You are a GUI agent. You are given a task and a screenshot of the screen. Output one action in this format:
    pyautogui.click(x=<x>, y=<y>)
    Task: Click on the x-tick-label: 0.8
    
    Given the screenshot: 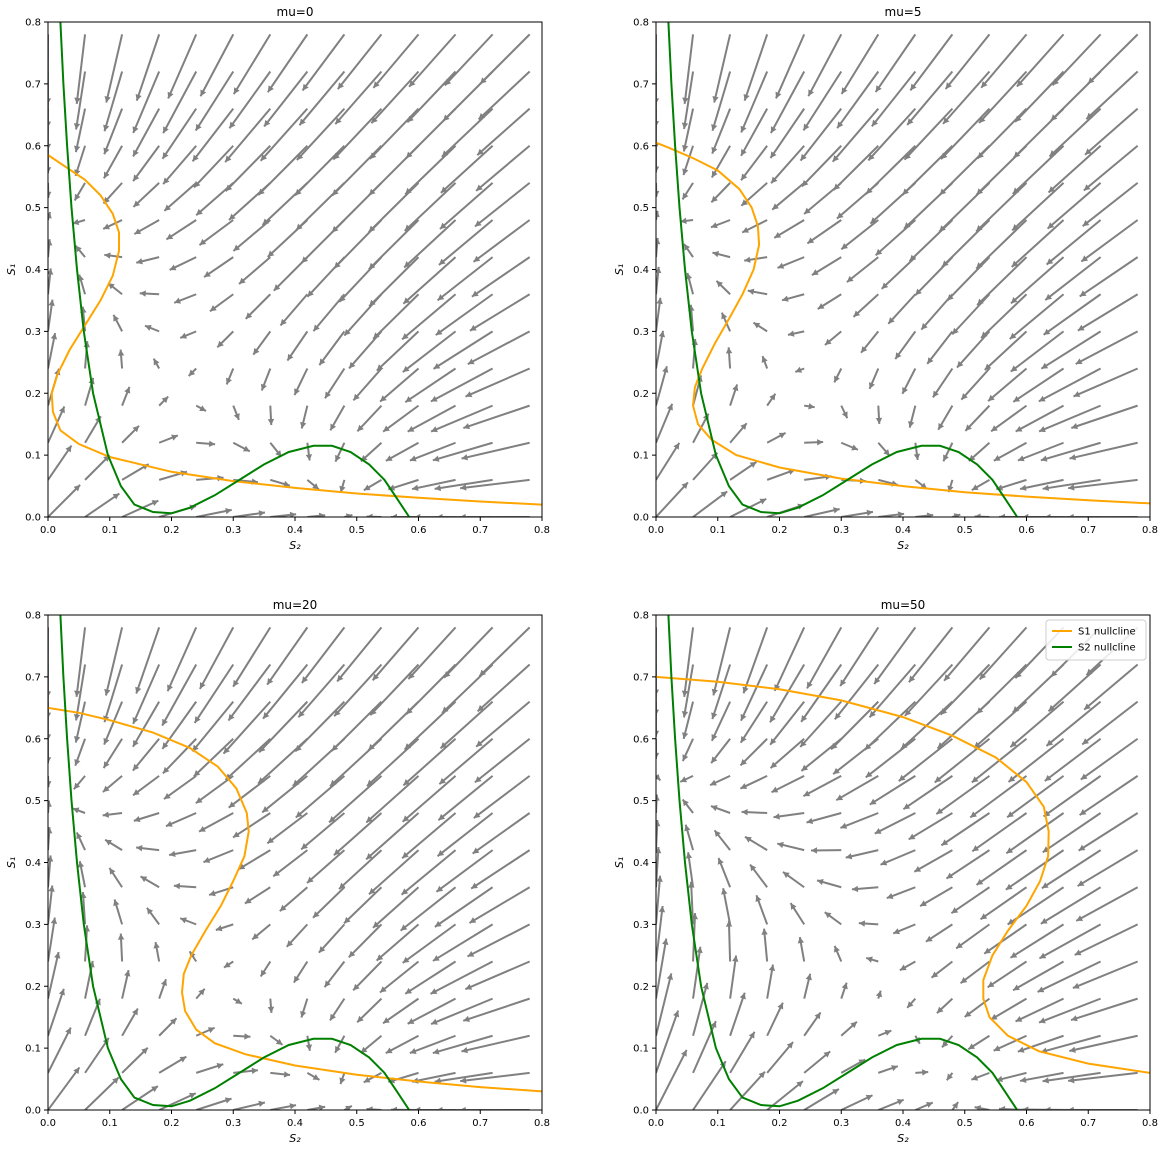 What is the action you would take?
    pyautogui.click(x=1150, y=1123)
    